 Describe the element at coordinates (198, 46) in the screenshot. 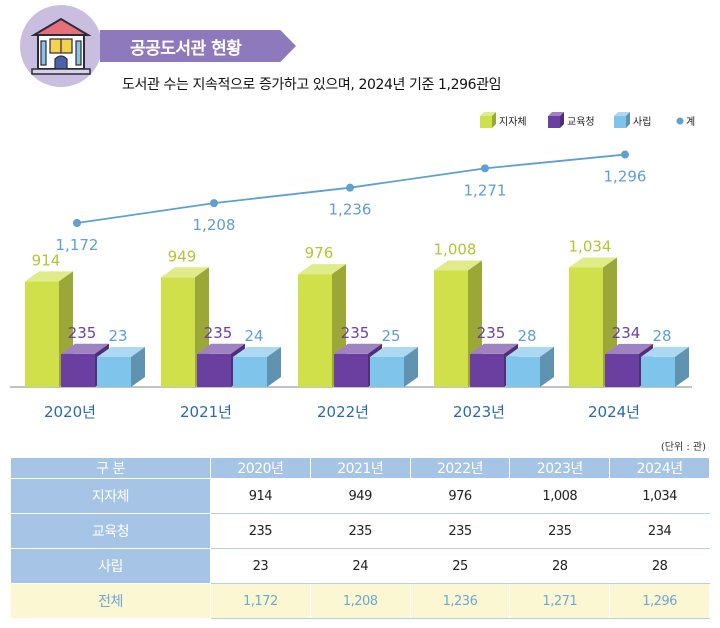

I see `header-banner` at that location.